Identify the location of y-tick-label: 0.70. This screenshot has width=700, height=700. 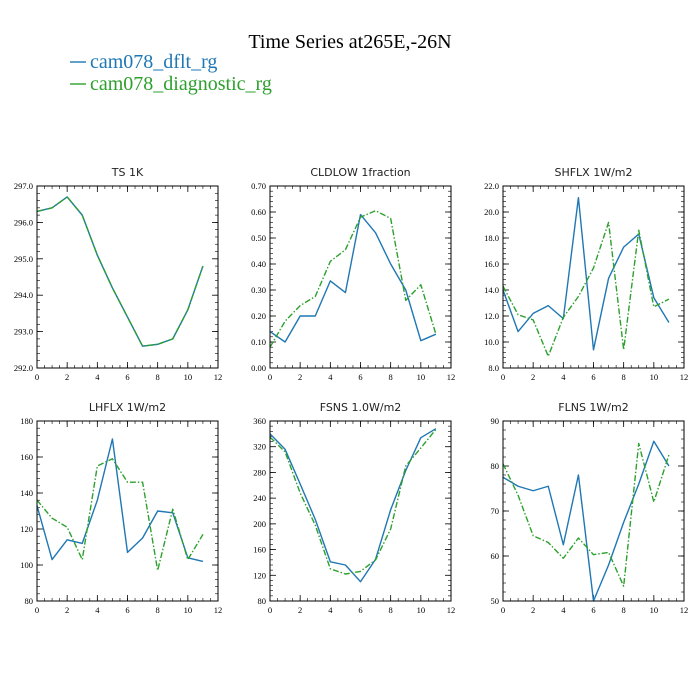
(258, 186).